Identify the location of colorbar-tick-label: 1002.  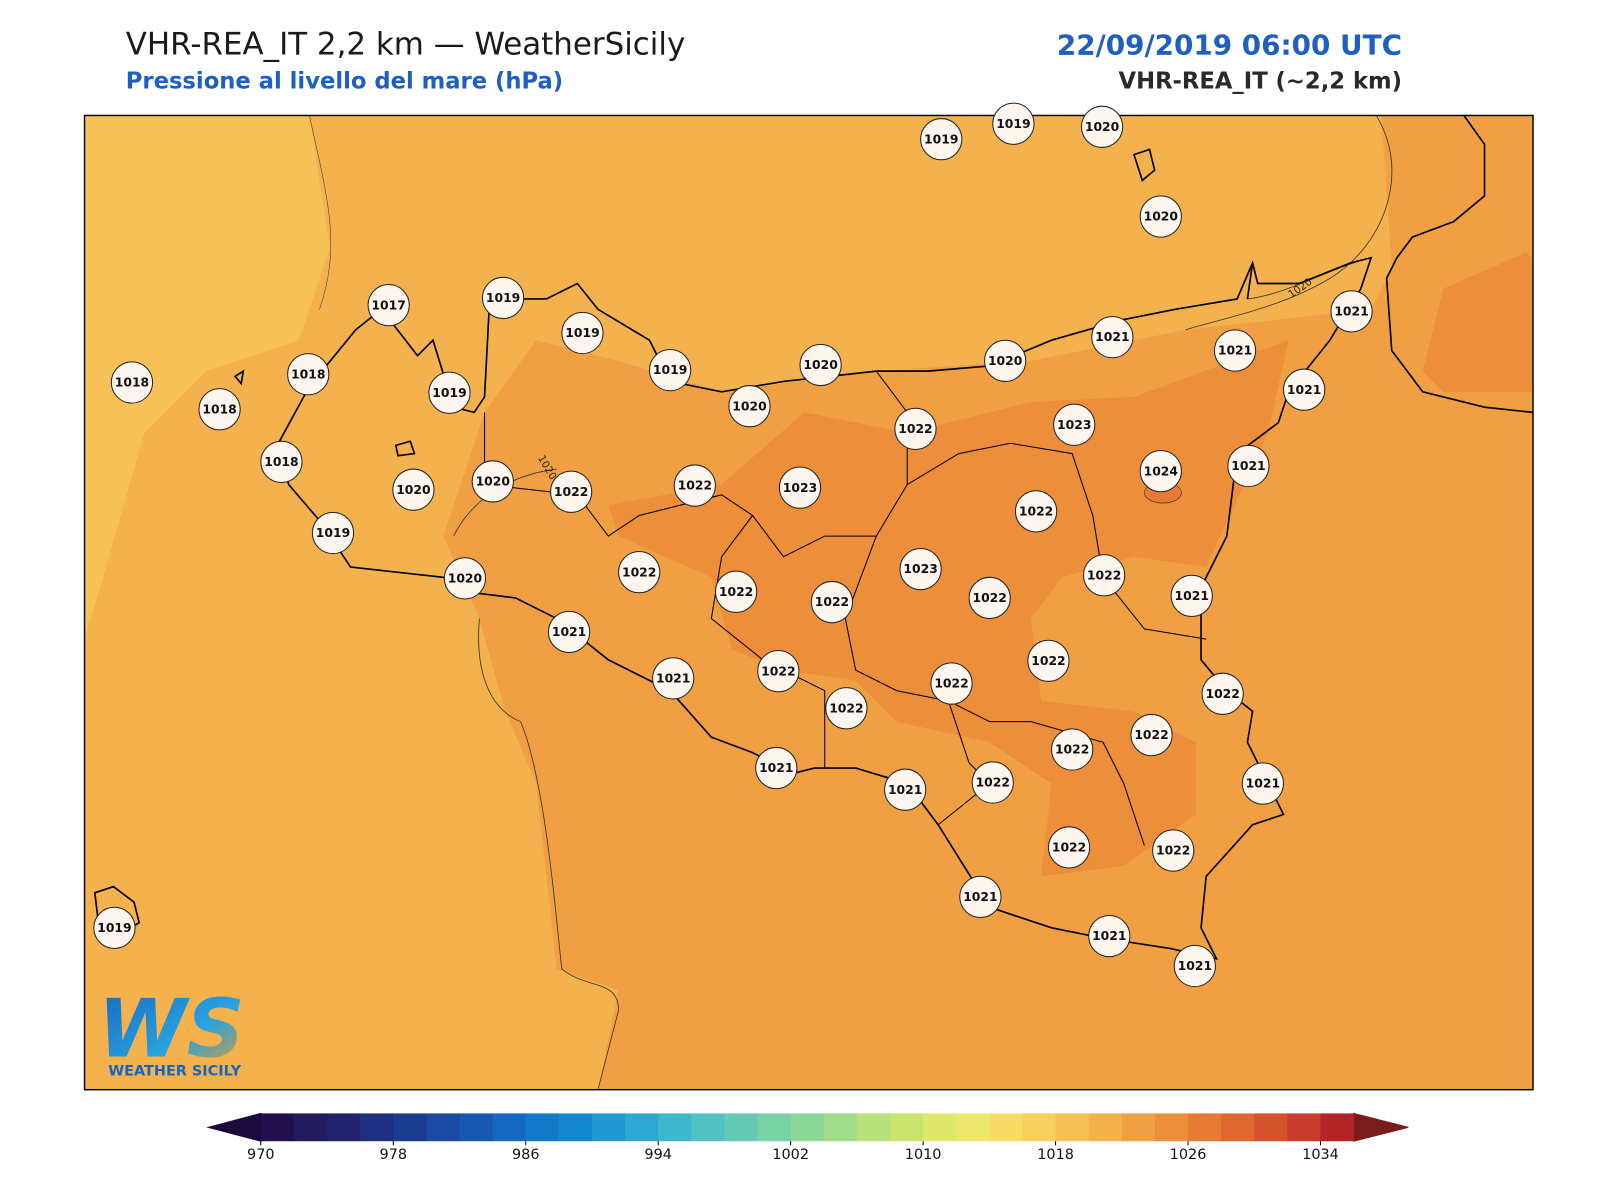
(790, 1155).